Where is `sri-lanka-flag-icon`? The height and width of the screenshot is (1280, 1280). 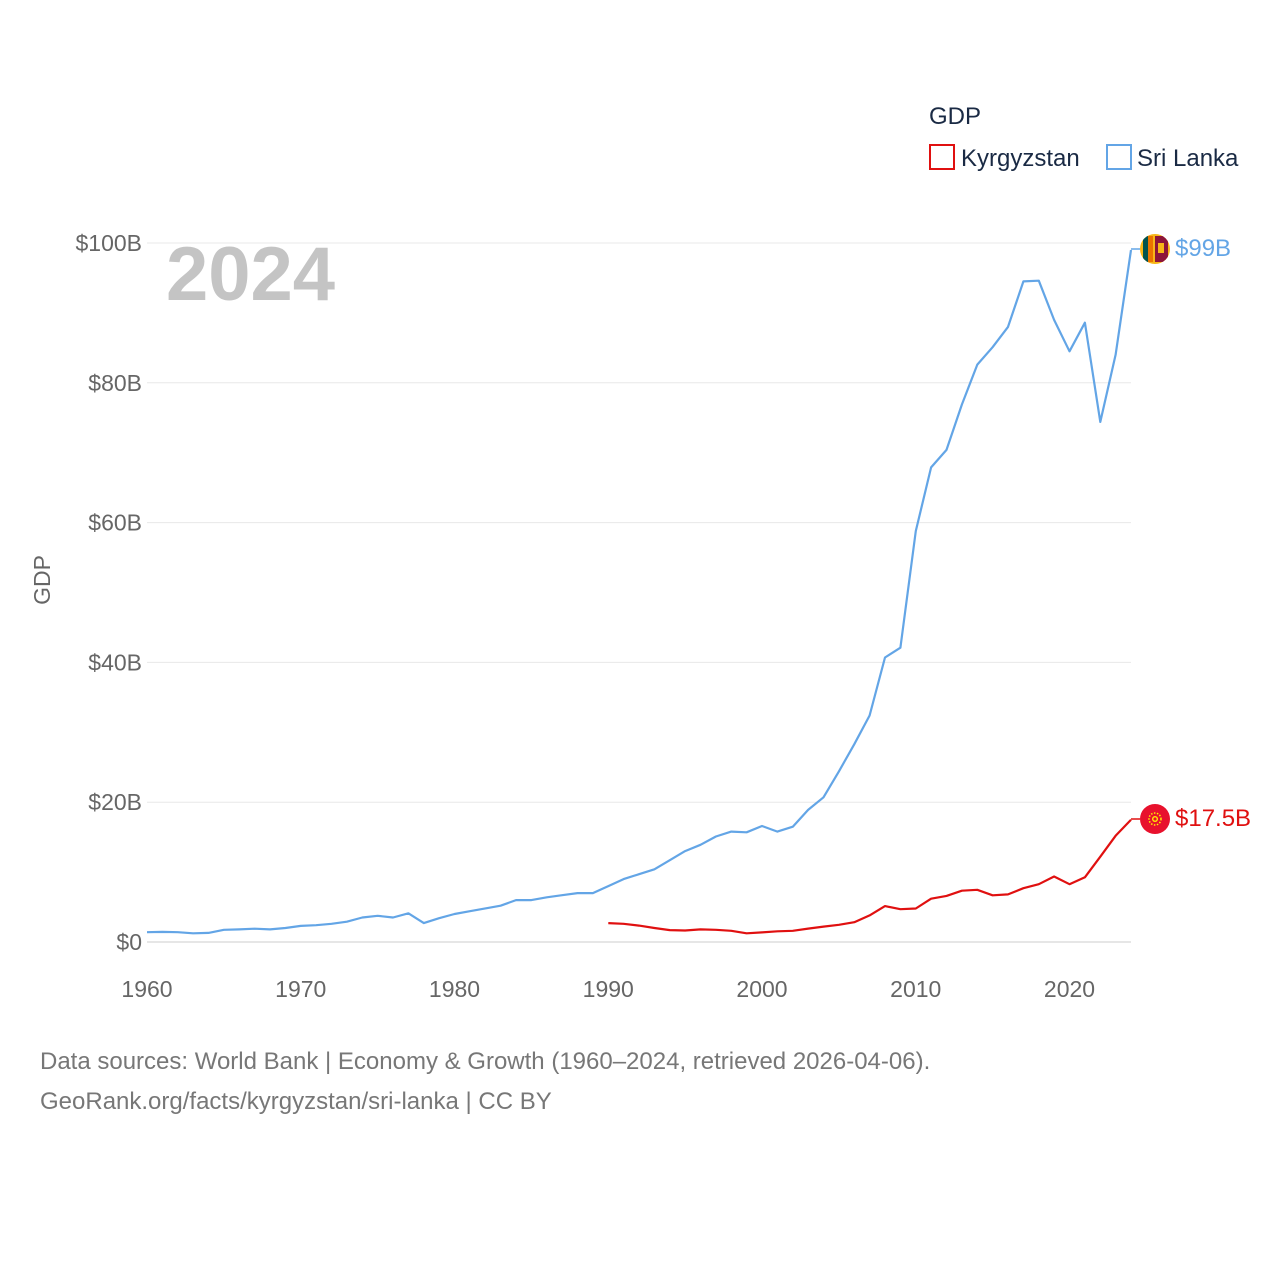
sri-lanka-flag-icon is located at coordinates (1155, 249).